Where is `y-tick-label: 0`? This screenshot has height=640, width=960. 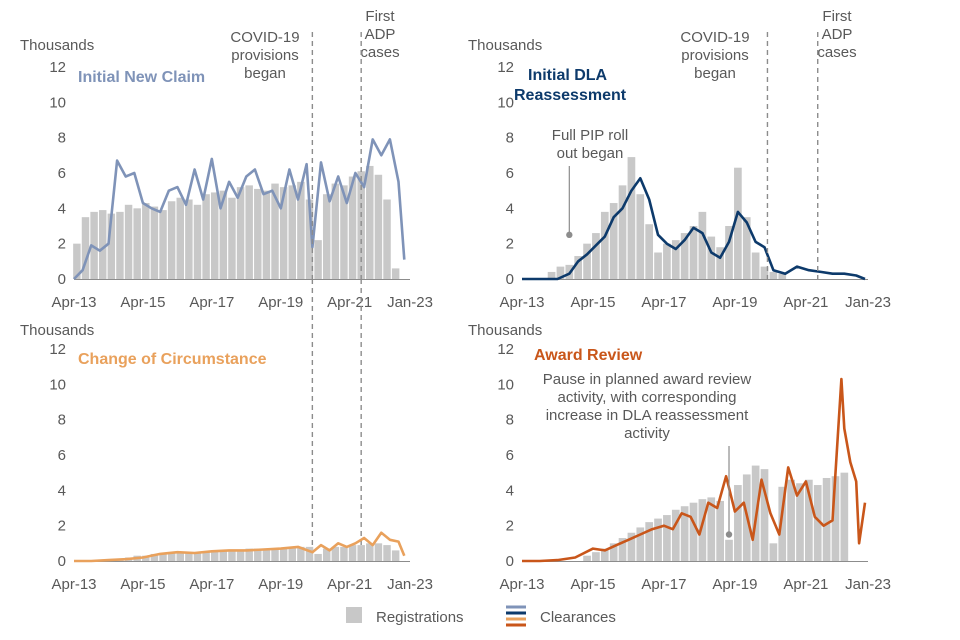
y-tick-label: 0 is located at coordinates (62, 561).